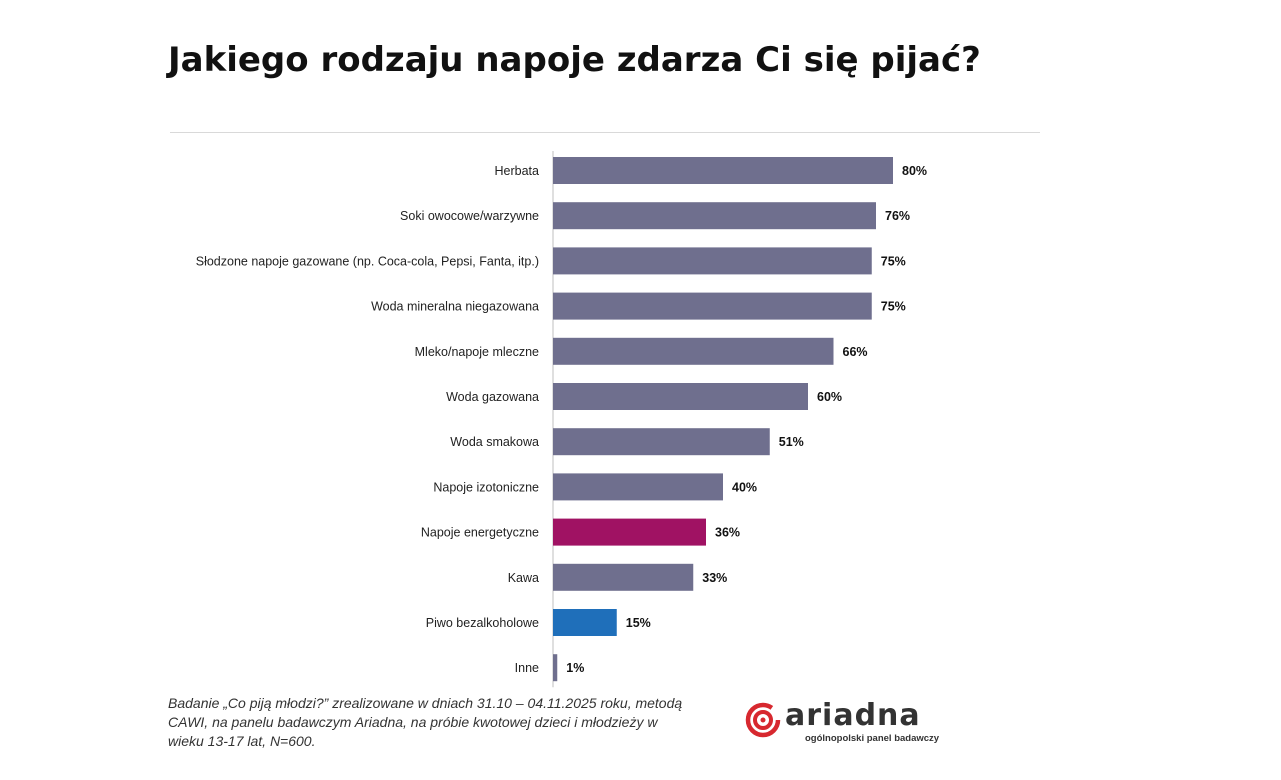 Image resolution: width=1281 pixels, height=780 pixels. I want to click on value-label-8: 36%, so click(727, 533).